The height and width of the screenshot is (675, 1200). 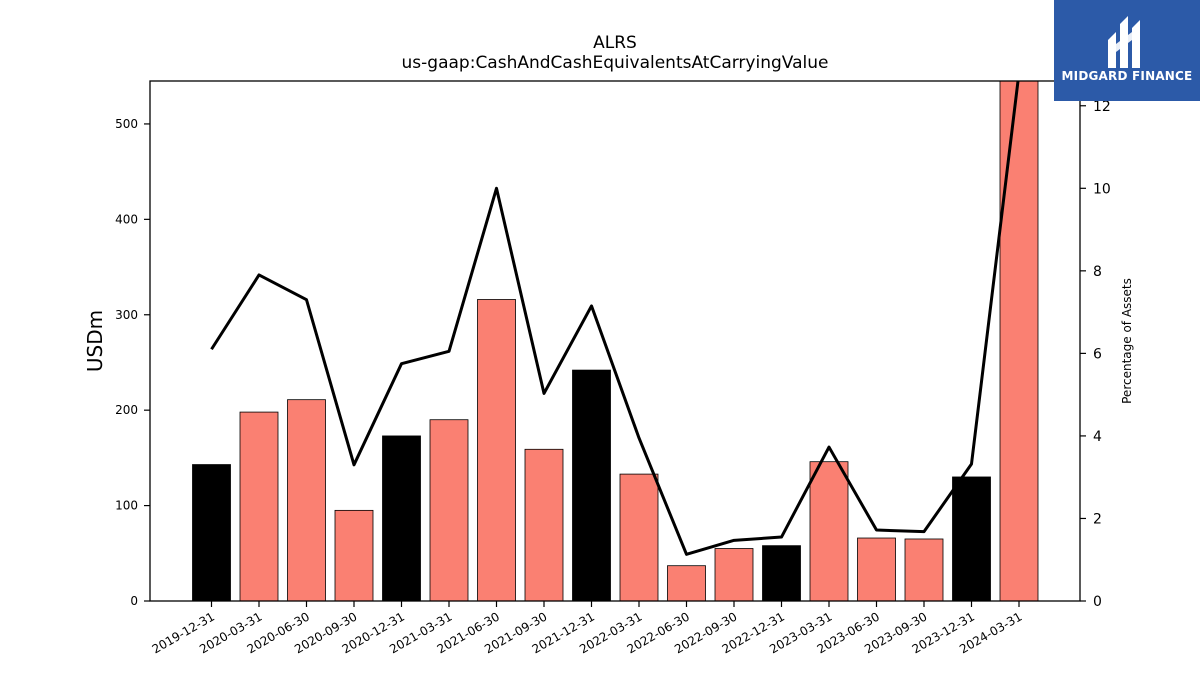 I want to click on y2-tick-label: 8, so click(x=1097, y=272).